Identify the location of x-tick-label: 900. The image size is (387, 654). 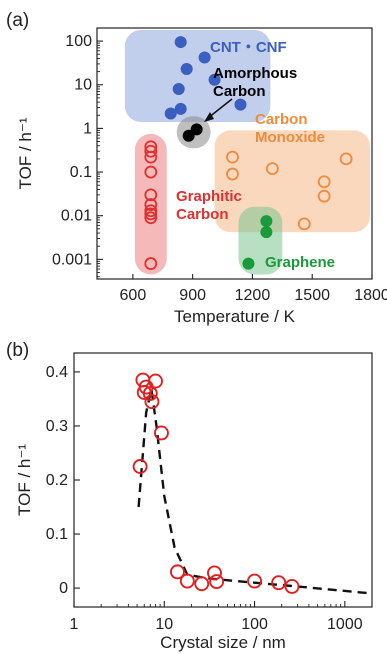
(192, 295).